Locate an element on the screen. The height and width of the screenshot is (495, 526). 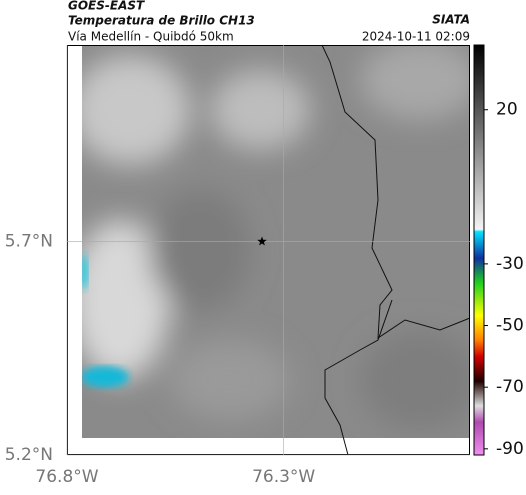
satellite: GOES-EAST is located at coordinates (106, 6).